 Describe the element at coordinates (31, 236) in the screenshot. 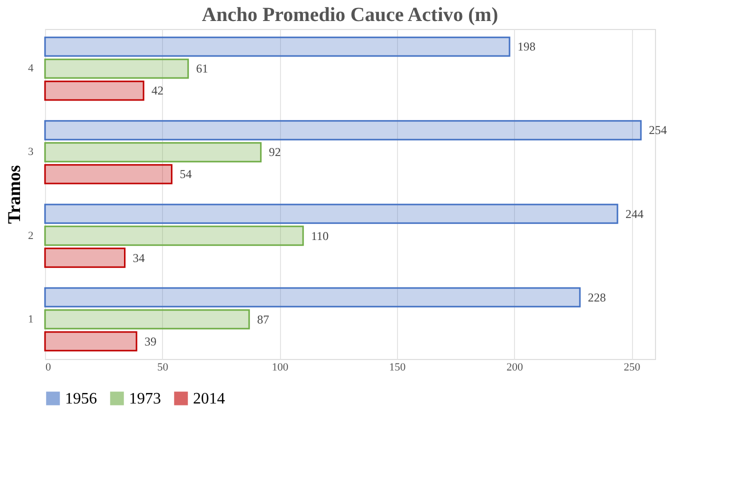

I see `y-tick-label: 2` at that location.